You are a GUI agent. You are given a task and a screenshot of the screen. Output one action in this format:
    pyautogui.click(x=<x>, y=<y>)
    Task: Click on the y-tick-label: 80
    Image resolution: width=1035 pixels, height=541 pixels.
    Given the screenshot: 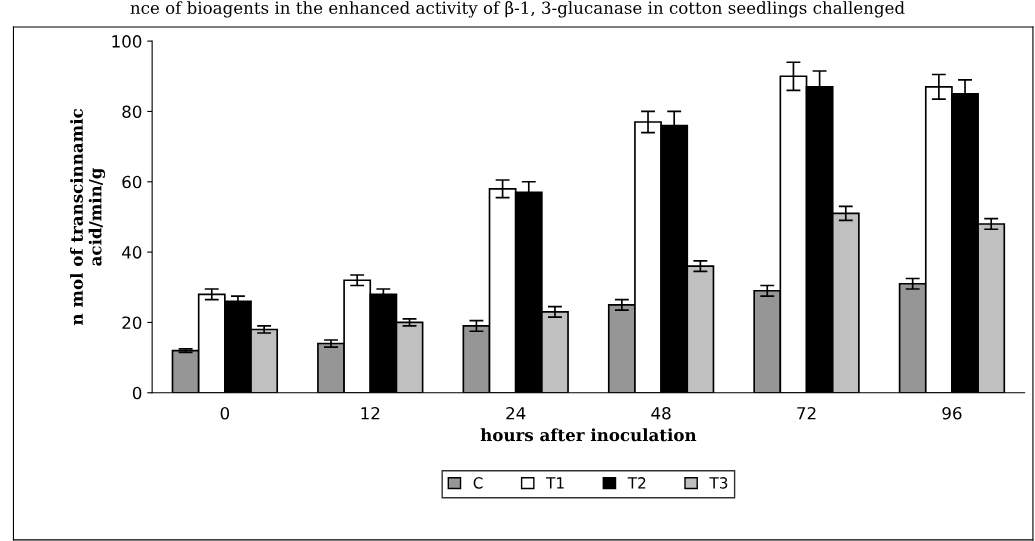 What is the action you would take?
    pyautogui.click(x=132, y=112)
    